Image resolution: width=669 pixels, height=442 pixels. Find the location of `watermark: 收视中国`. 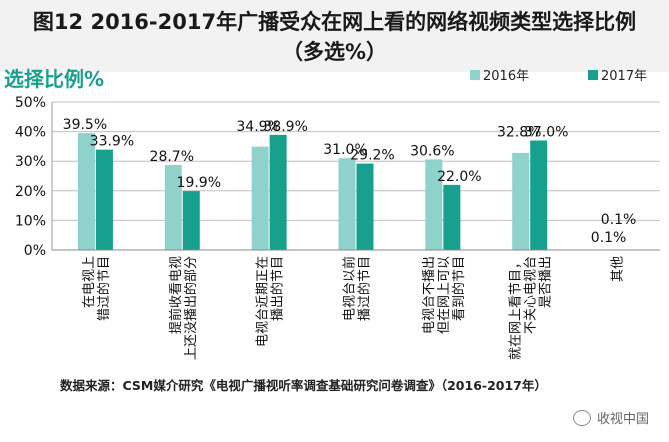

watermark: 收视中国 is located at coordinates (610, 417).